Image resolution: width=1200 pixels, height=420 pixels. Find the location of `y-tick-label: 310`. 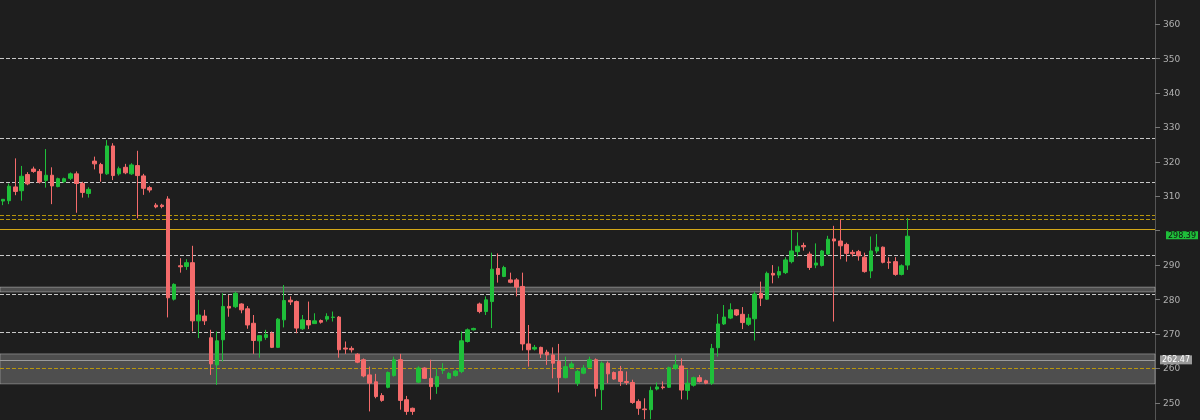

y-tick-label: 310 is located at coordinates (1172, 196).